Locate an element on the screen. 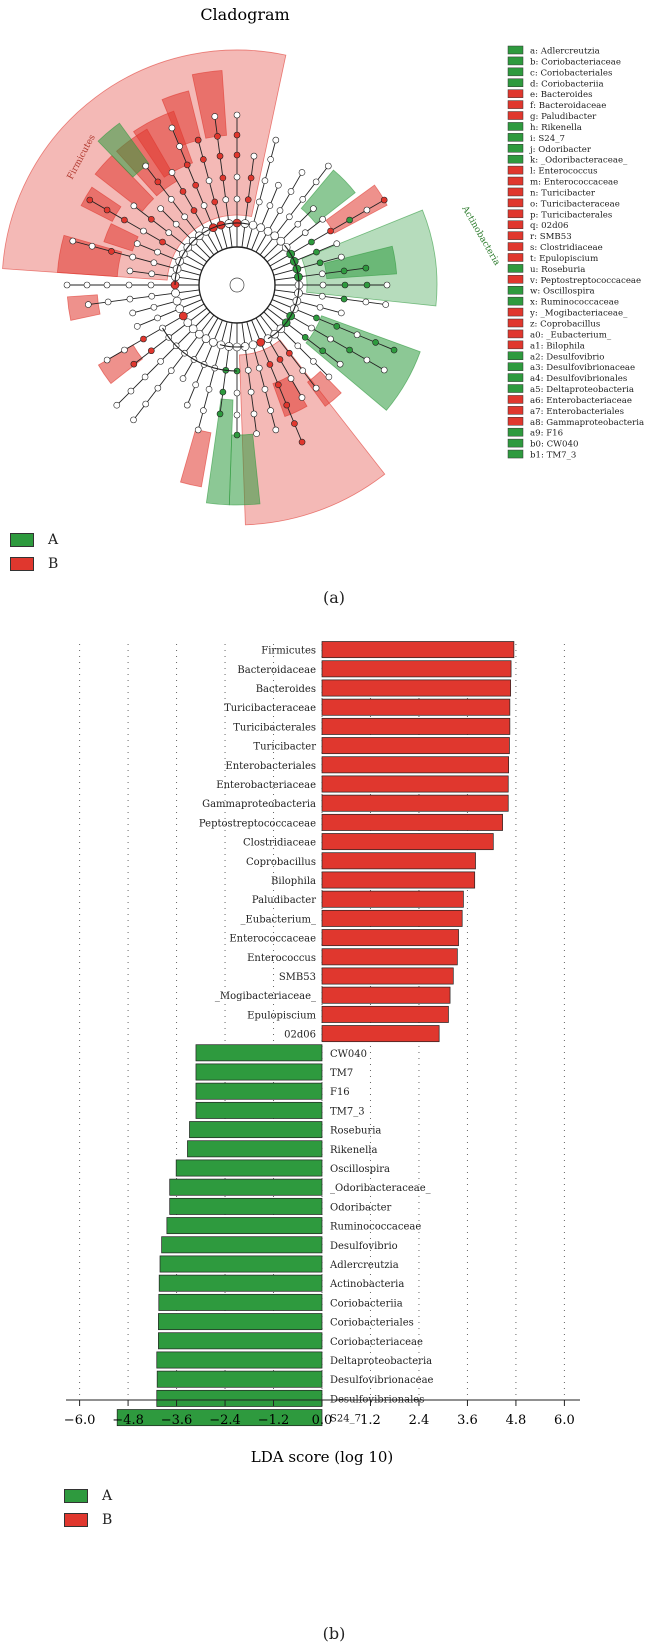 Image resolution: width=668 pixels, height=1651 pixels. key-label: a2: Desulfovibrio is located at coordinates (567, 357).